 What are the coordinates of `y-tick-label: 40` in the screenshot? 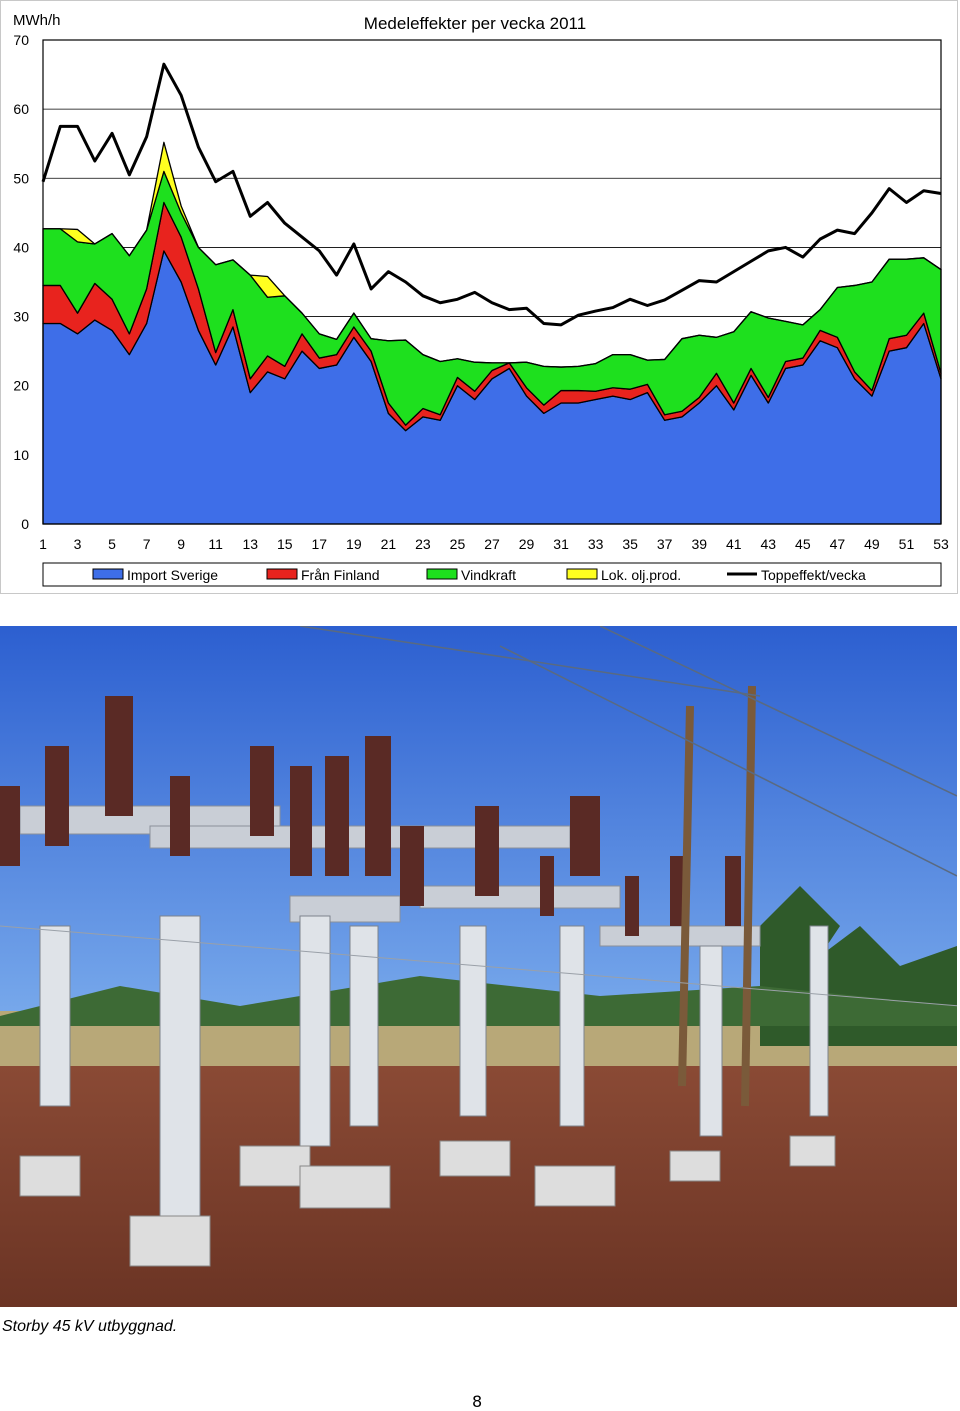 It's located at (21, 247).